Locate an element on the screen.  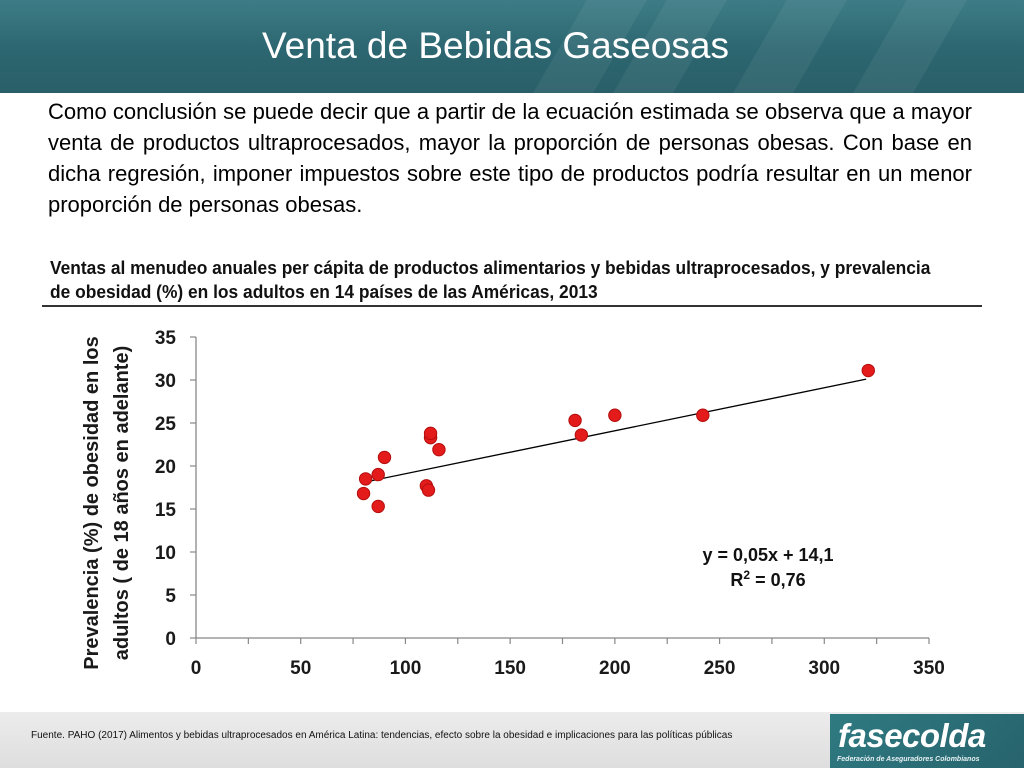
logo-tagline: Federación de Aseguradores Colombianos is located at coordinates (908, 759).